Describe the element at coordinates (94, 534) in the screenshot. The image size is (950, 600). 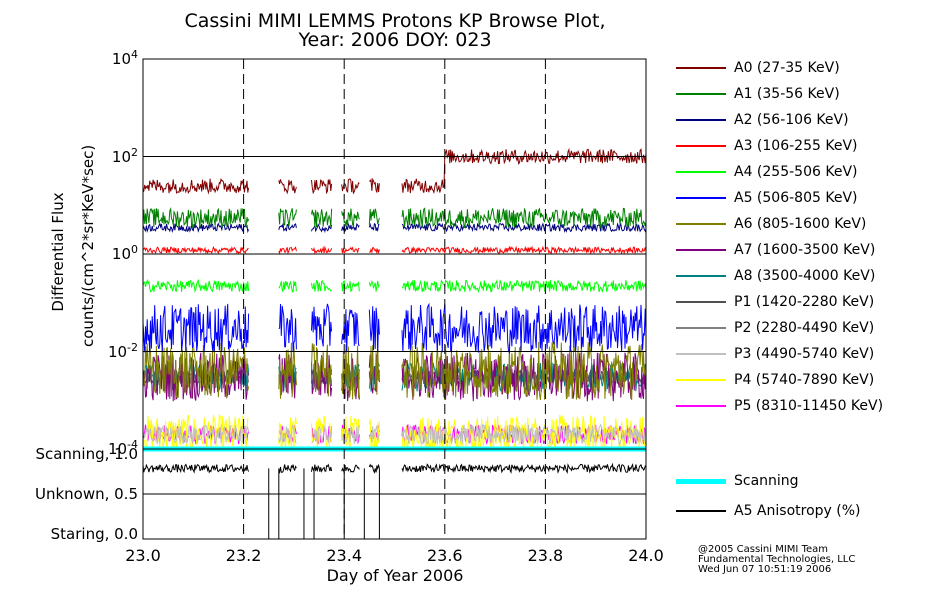
I see `lower-y-tick-label: Staring, 0.0` at that location.